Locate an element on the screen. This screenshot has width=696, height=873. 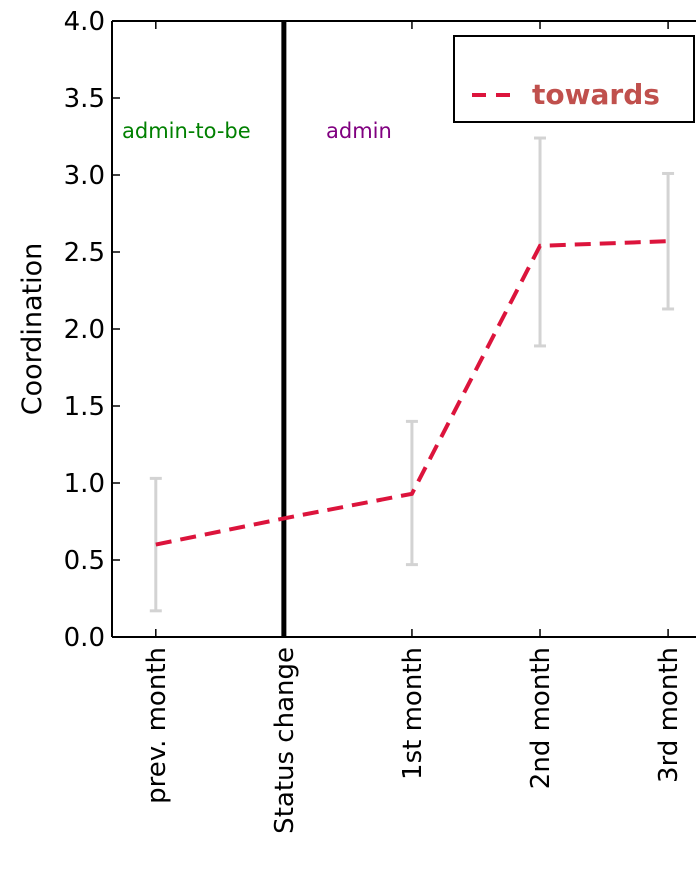
region-label-admin-to-be: admin-to-be is located at coordinates (186, 131).